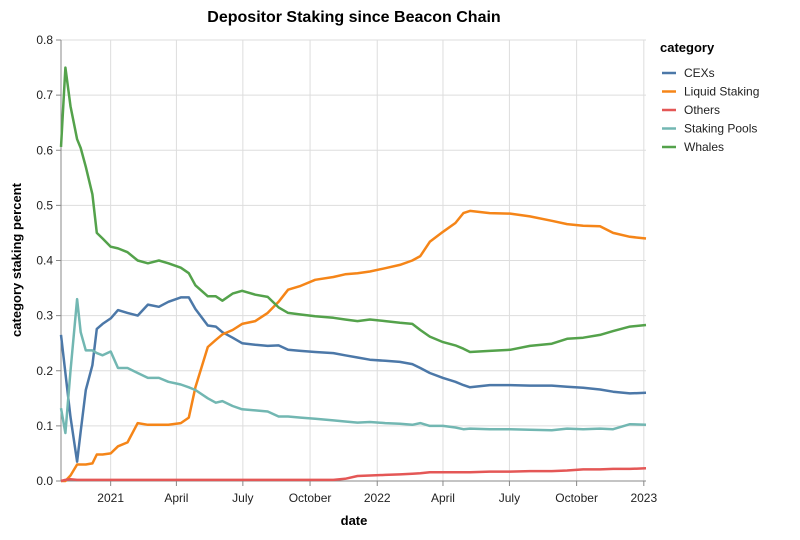 The image size is (800, 540). What do you see at coordinates (687, 47) in the screenshot?
I see `legend-title: category` at bounding box center [687, 47].